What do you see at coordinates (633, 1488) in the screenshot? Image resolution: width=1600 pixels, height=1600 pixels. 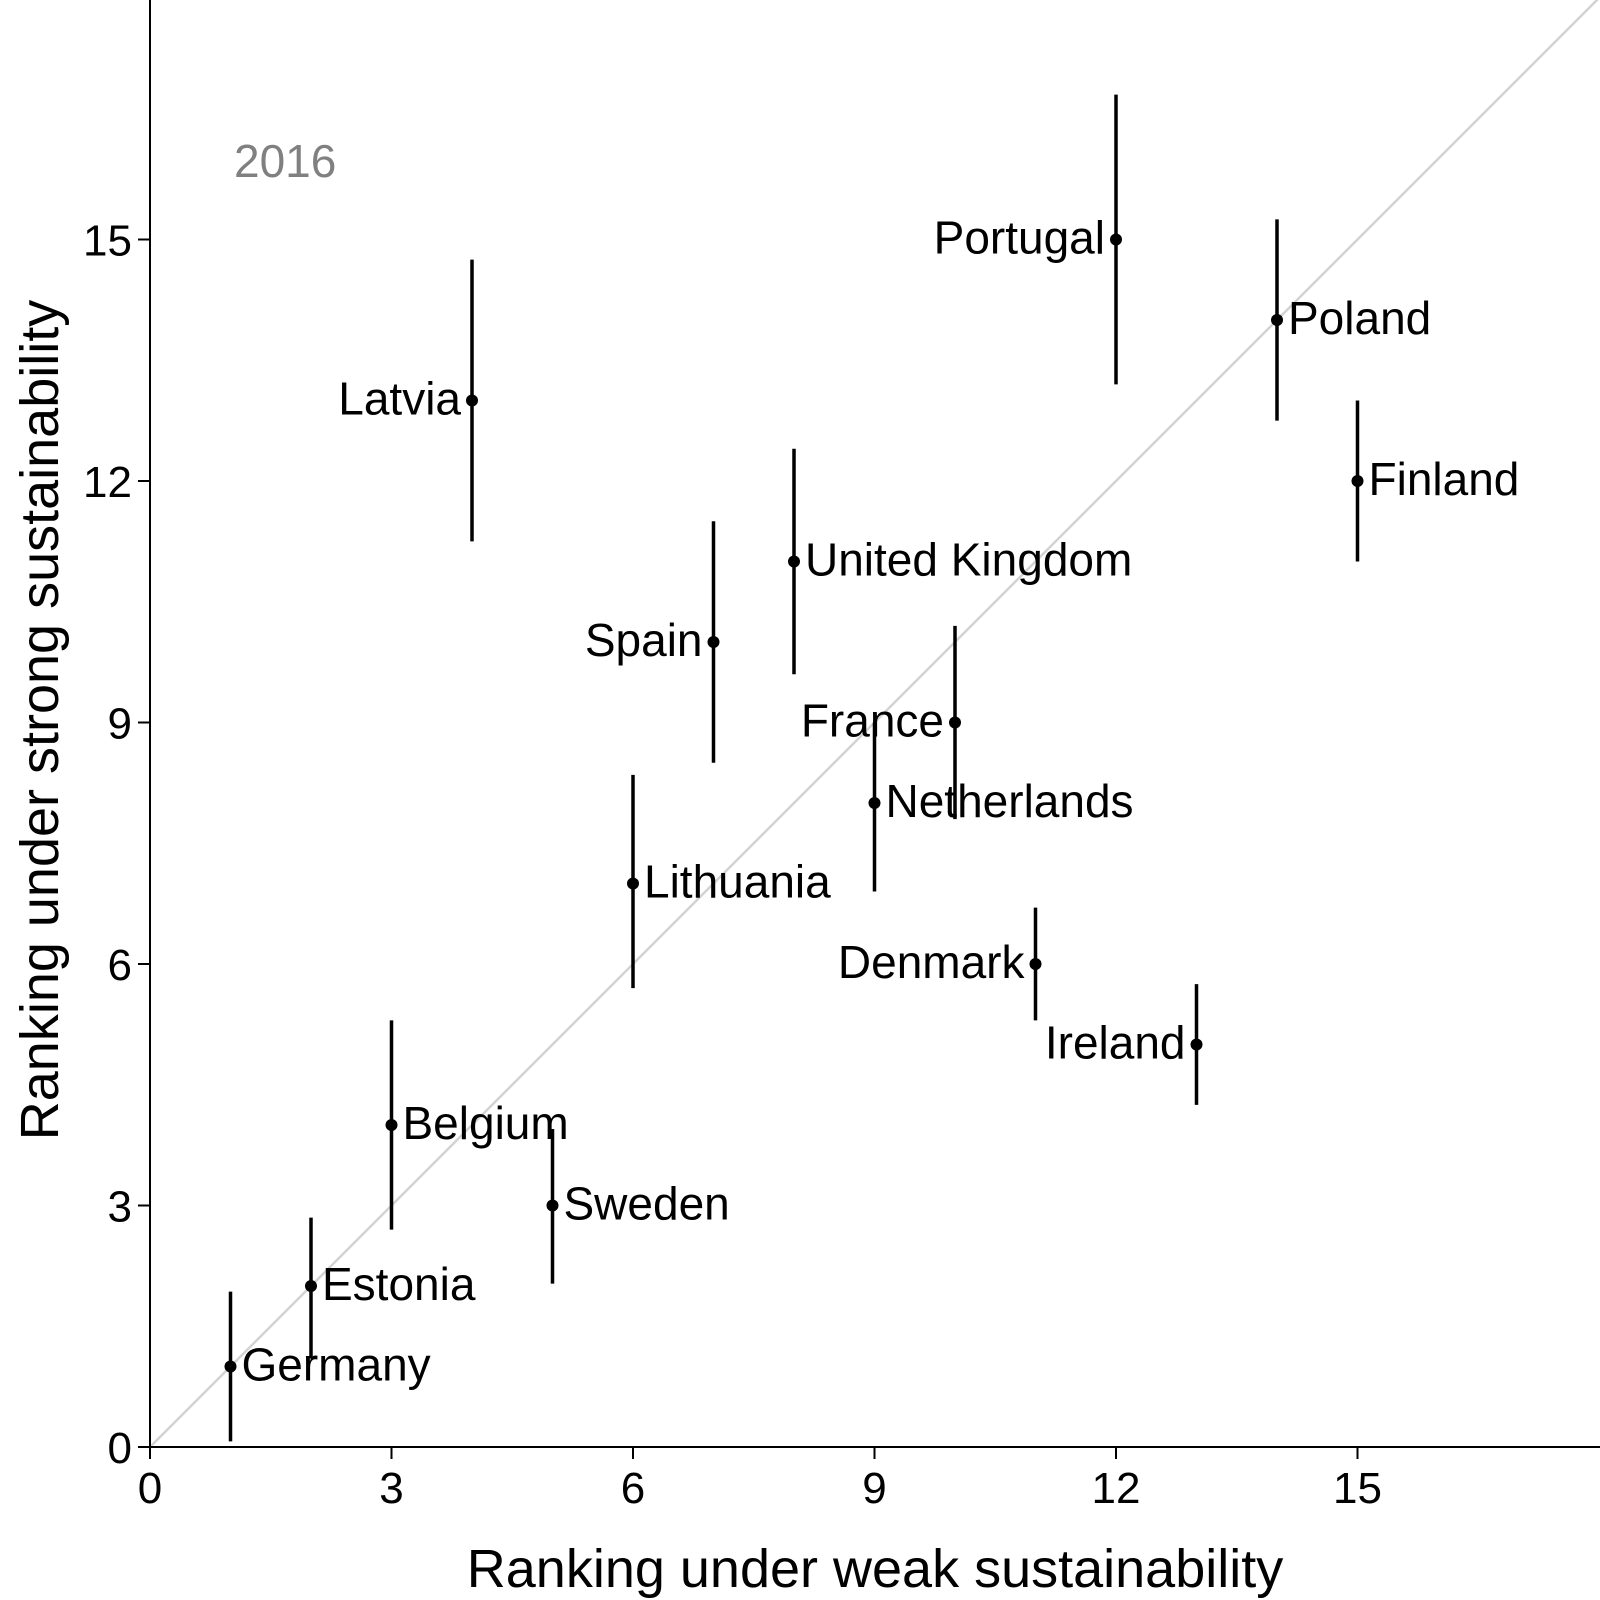 I see `x-tick-label: 6` at bounding box center [633, 1488].